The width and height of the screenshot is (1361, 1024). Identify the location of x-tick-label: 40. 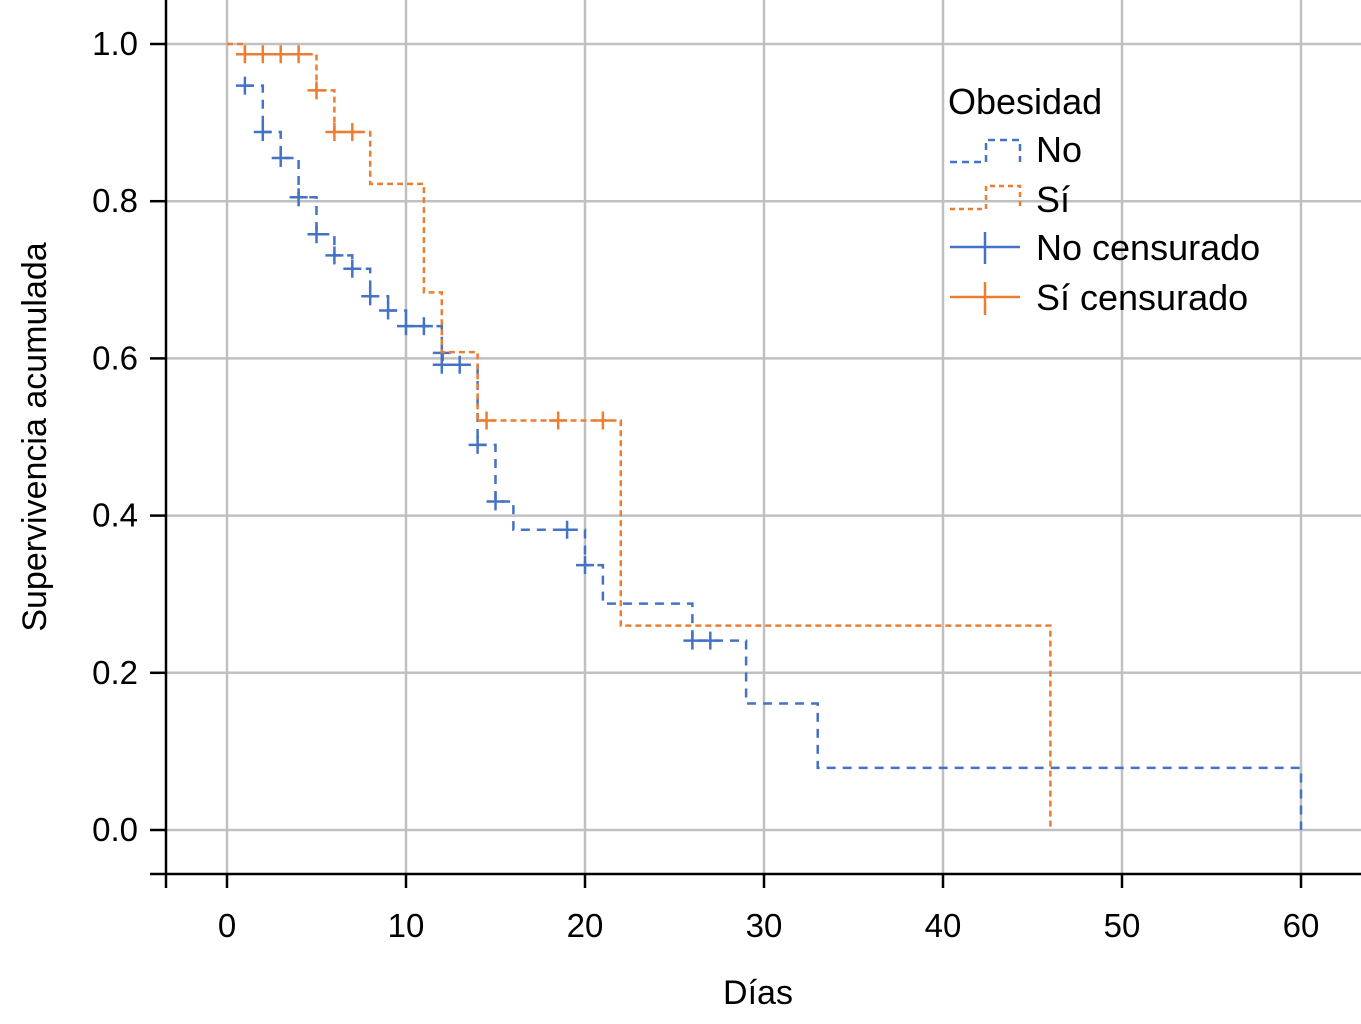
(943, 925).